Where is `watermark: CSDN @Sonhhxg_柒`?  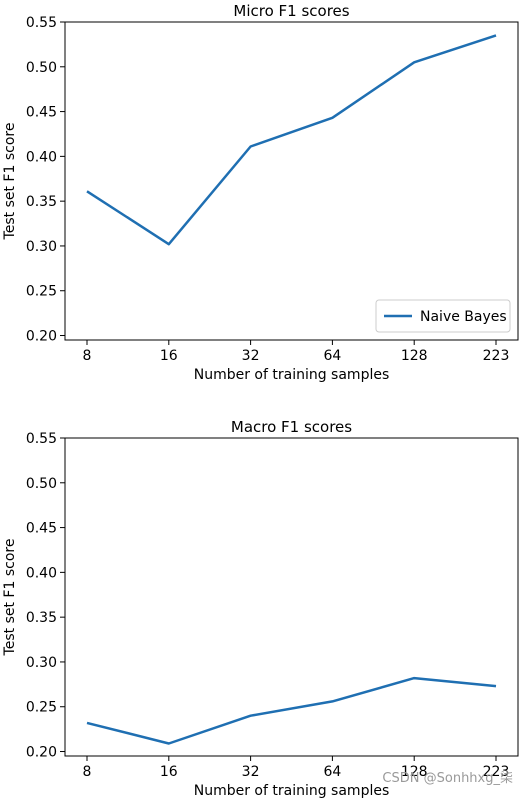 watermark: CSDN @Sonhhxg_柒 is located at coordinates (447, 778).